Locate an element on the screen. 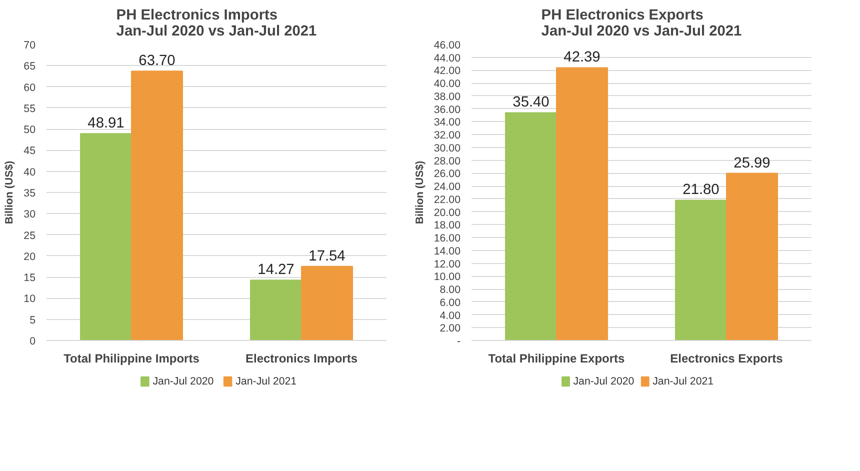 This screenshot has height=471, width=860. chart-title: PH Electronics Exports Jan-Jul 2020 vs Jan-Jul 2021 is located at coordinates (641, 24).